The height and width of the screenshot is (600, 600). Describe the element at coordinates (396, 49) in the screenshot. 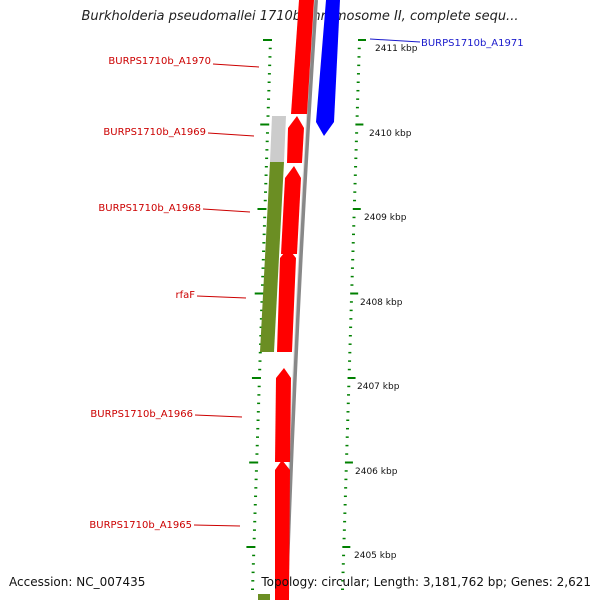

I see `scale-label-2411: 2411 kbp` at that location.